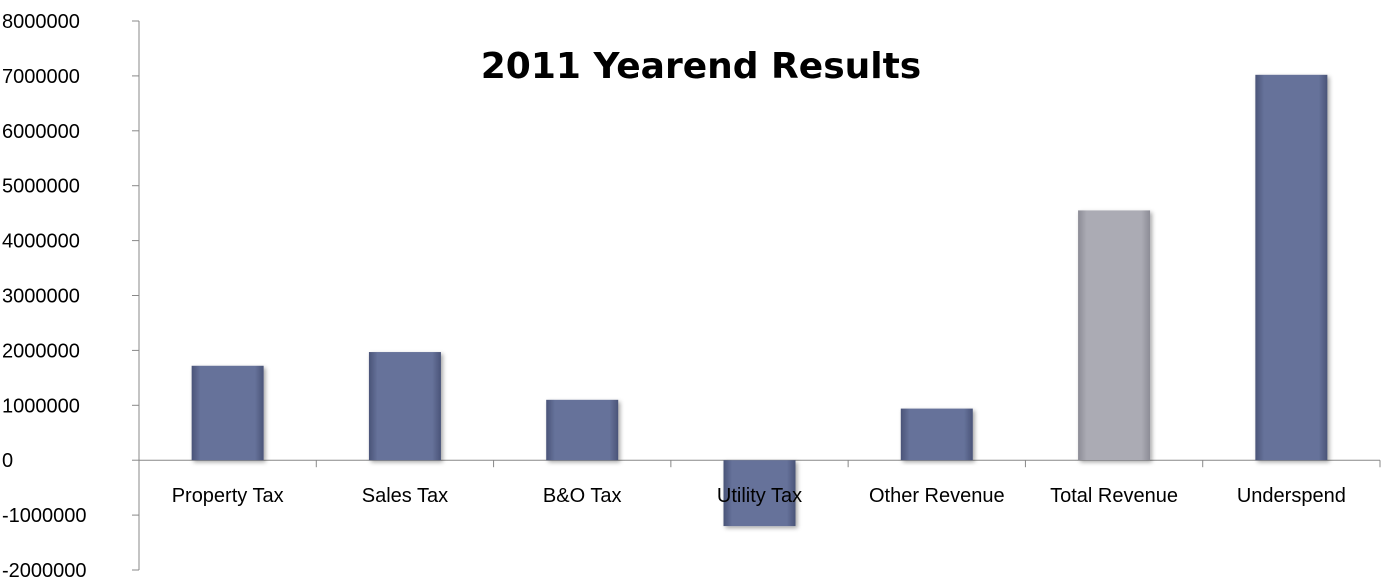 The width and height of the screenshot is (1383, 580). Describe the element at coordinates (227, 413) in the screenshot. I see `bar-property-tax` at that location.